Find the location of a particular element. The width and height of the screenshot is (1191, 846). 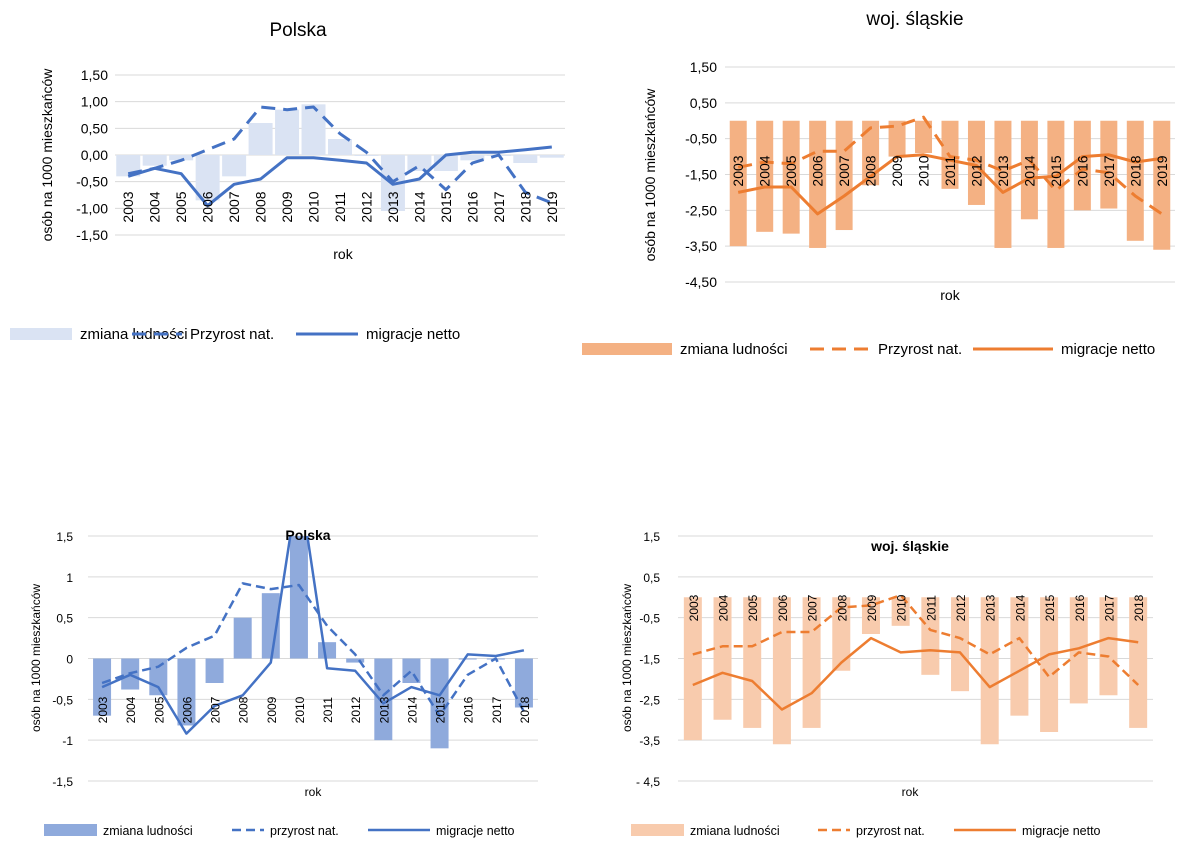

y-tick-label: 0,00 is located at coordinates (94, 155).